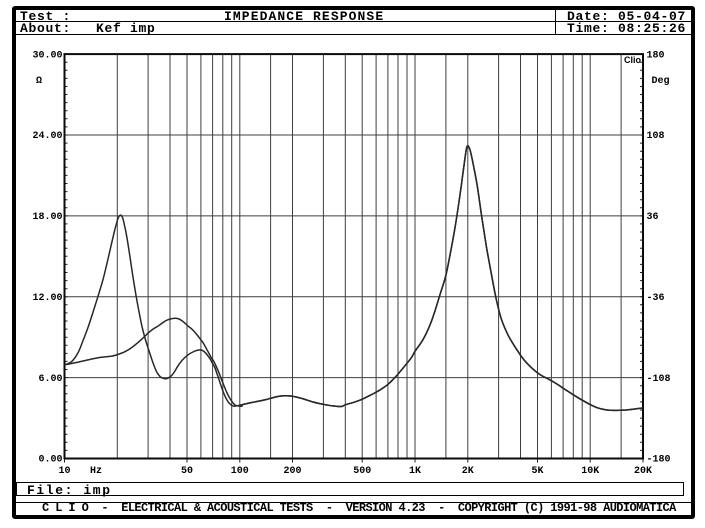  Describe the element at coordinates (64, 471) in the screenshot. I see `svg-text: 10` at that location.